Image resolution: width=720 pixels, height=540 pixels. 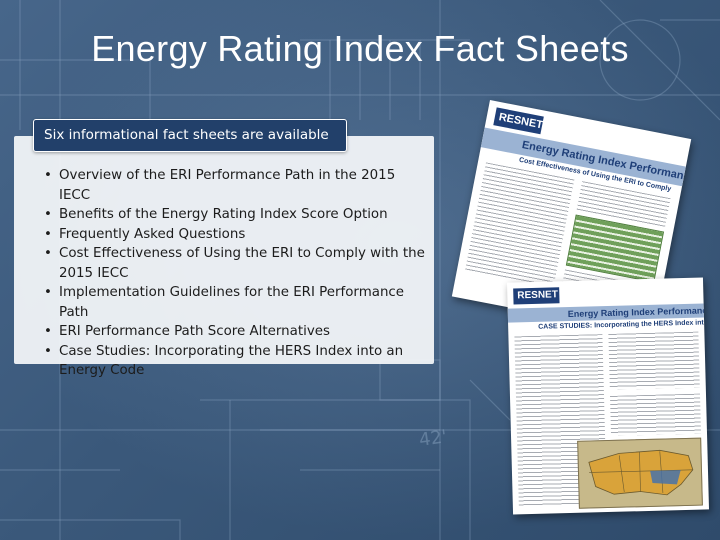 I want to click on text-column-right-mid, so click(x=655, y=414).